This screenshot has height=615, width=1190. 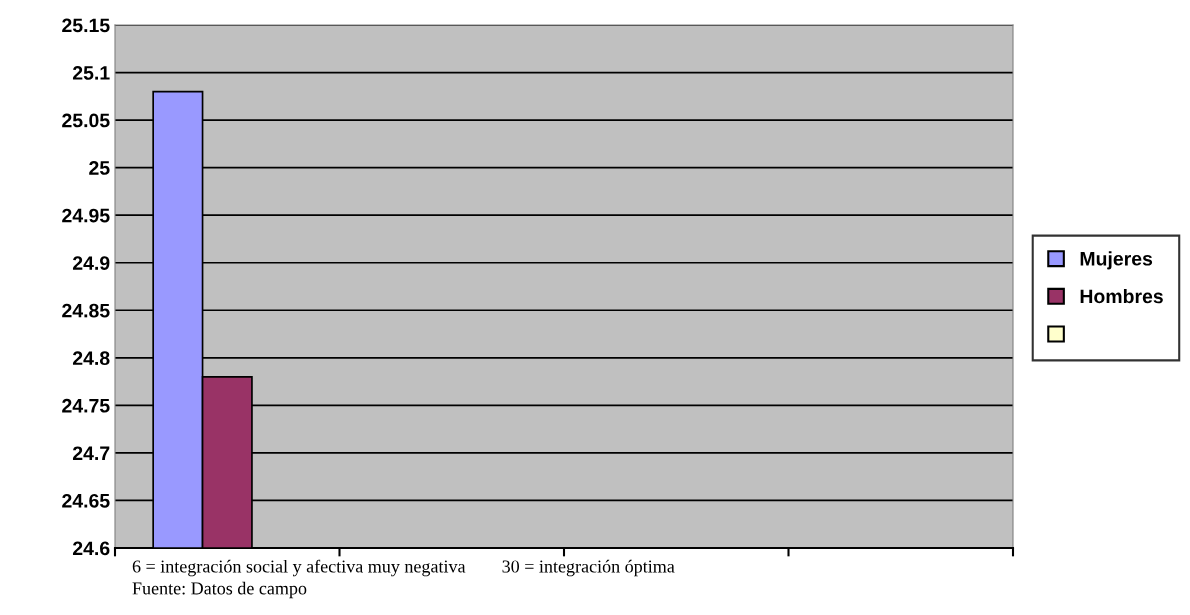 What do you see at coordinates (91, 358) in the screenshot?
I see `y-tick-label: 24.8` at bounding box center [91, 358].